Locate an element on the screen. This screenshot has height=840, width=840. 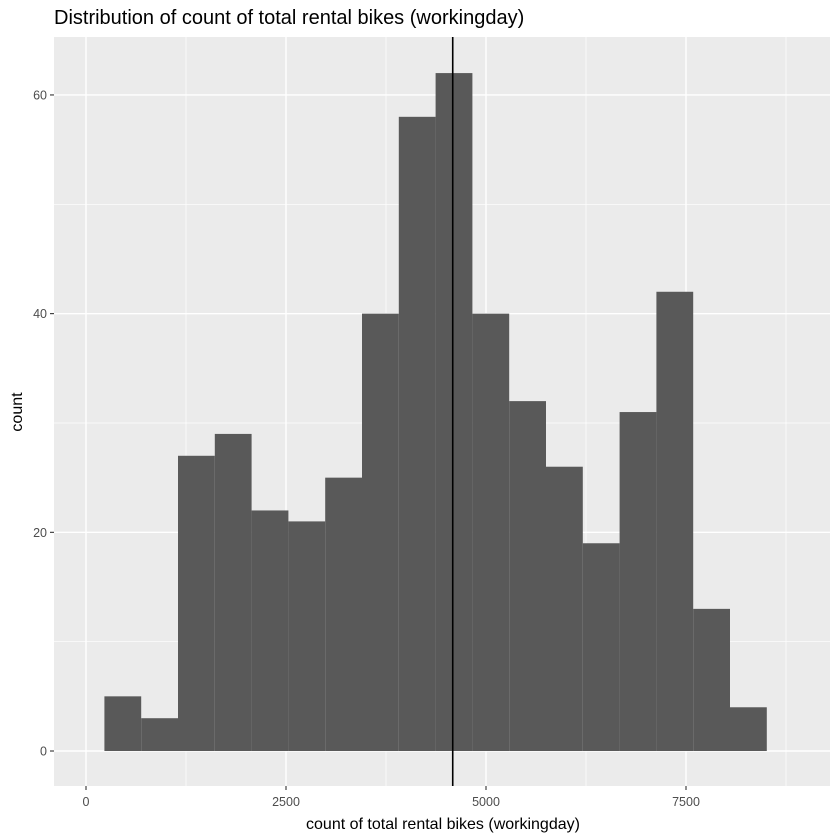
x-tick-label: 2500 is located at coordinates (286, 802).